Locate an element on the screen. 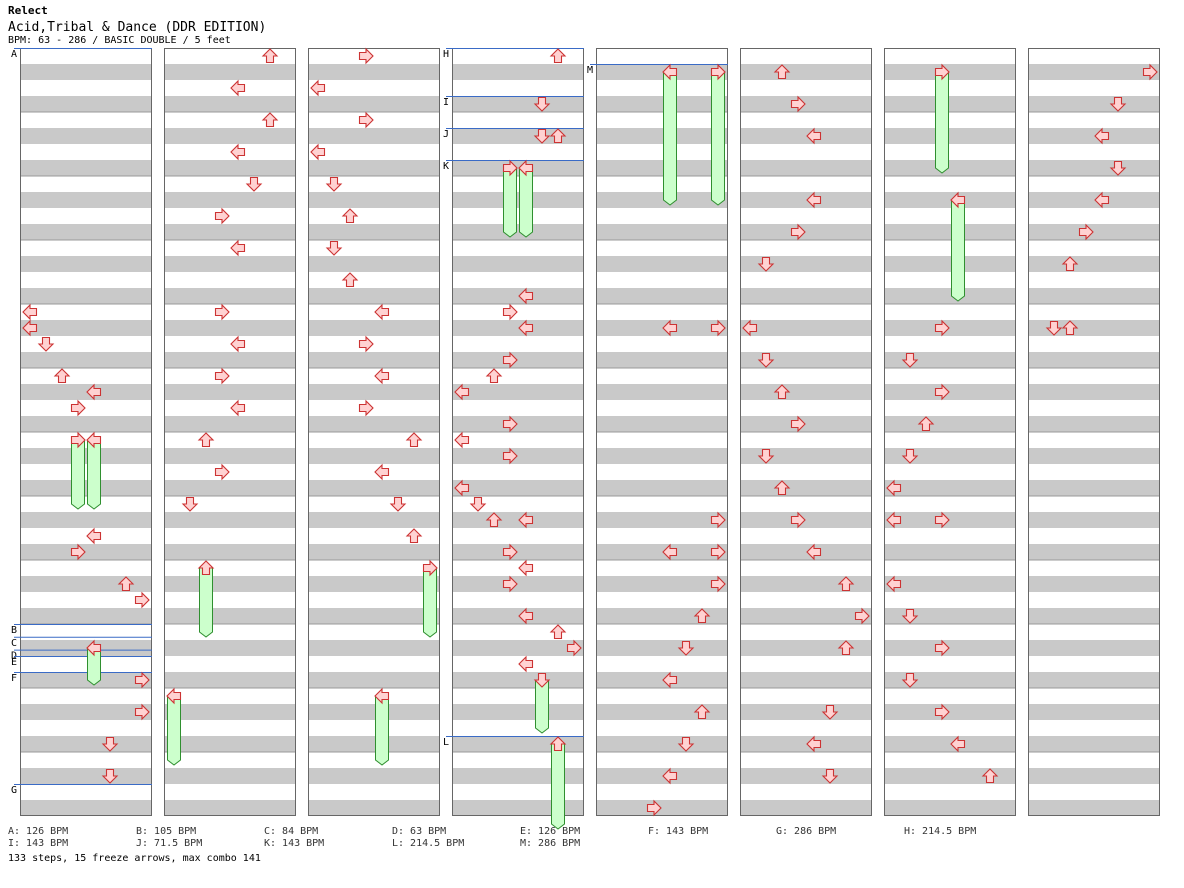 This screenshot has height=888, width=1184. bpm-marker-label: A is located at coordinates (14, 54).